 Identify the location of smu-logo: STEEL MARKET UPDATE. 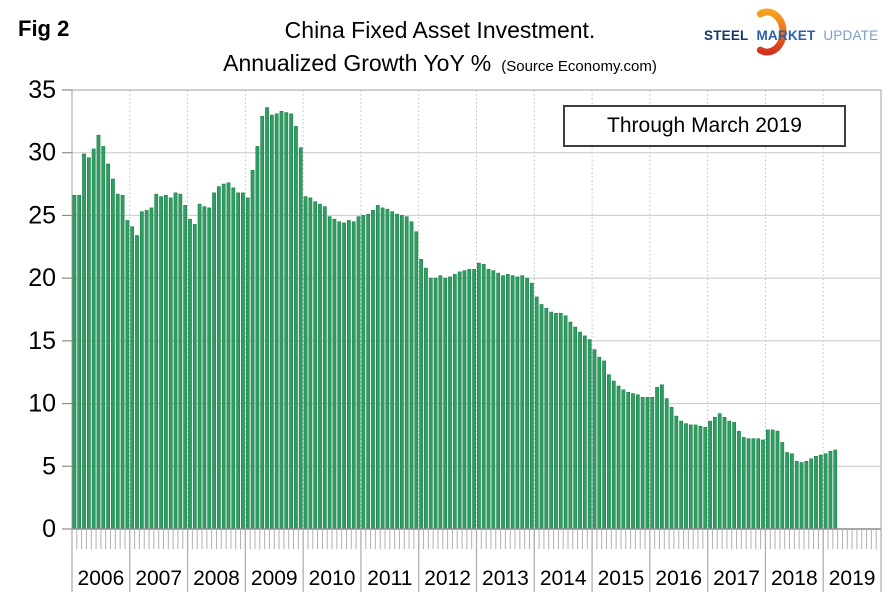
(790, 35).